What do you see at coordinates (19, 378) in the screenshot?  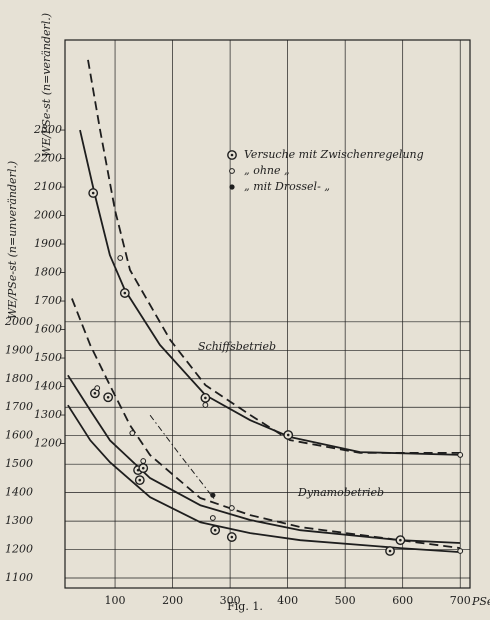 I see `y-tick-label: 1800` at bounding box center [19, 378].